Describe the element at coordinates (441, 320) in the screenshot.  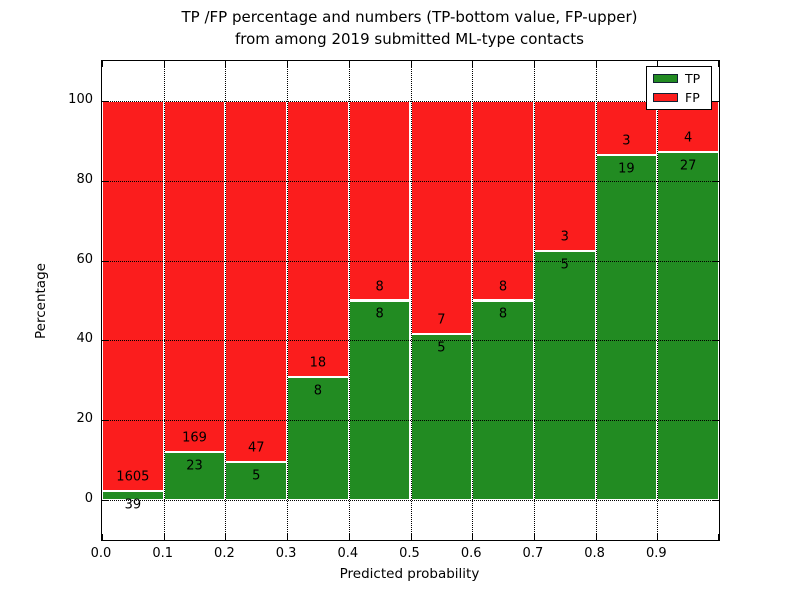
I see `fp-count-label: 7` at that location.